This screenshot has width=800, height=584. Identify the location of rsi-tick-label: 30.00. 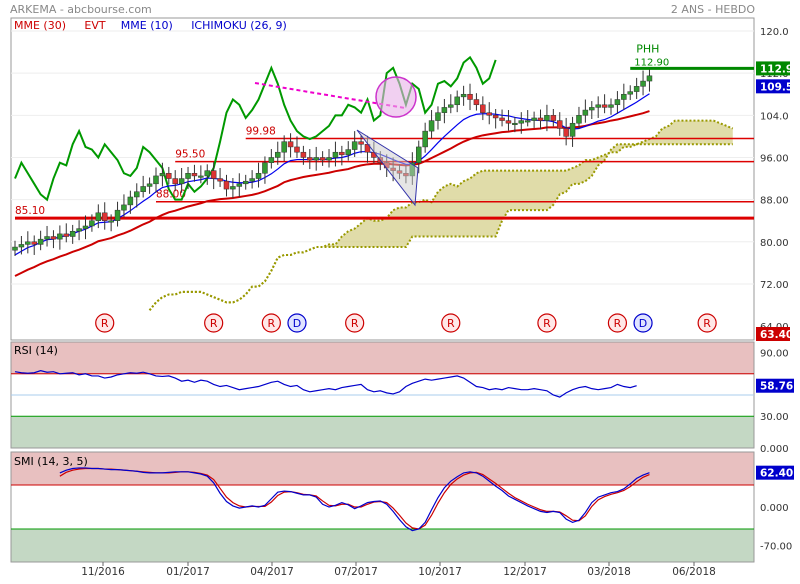
(774, 417).